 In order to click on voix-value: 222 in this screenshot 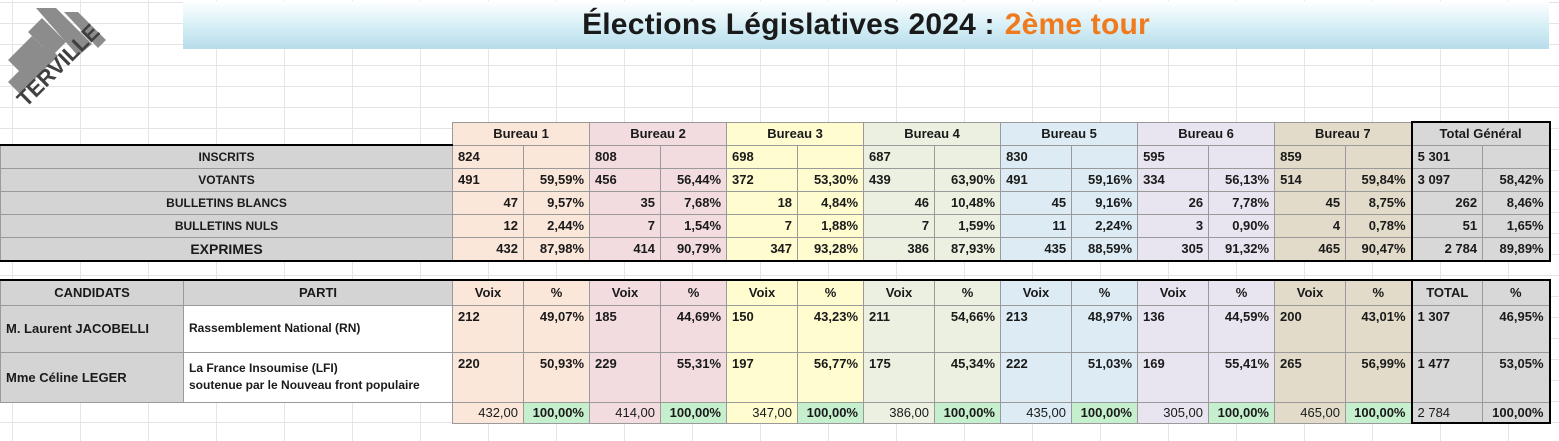, I will do `click(1036, 377)`.